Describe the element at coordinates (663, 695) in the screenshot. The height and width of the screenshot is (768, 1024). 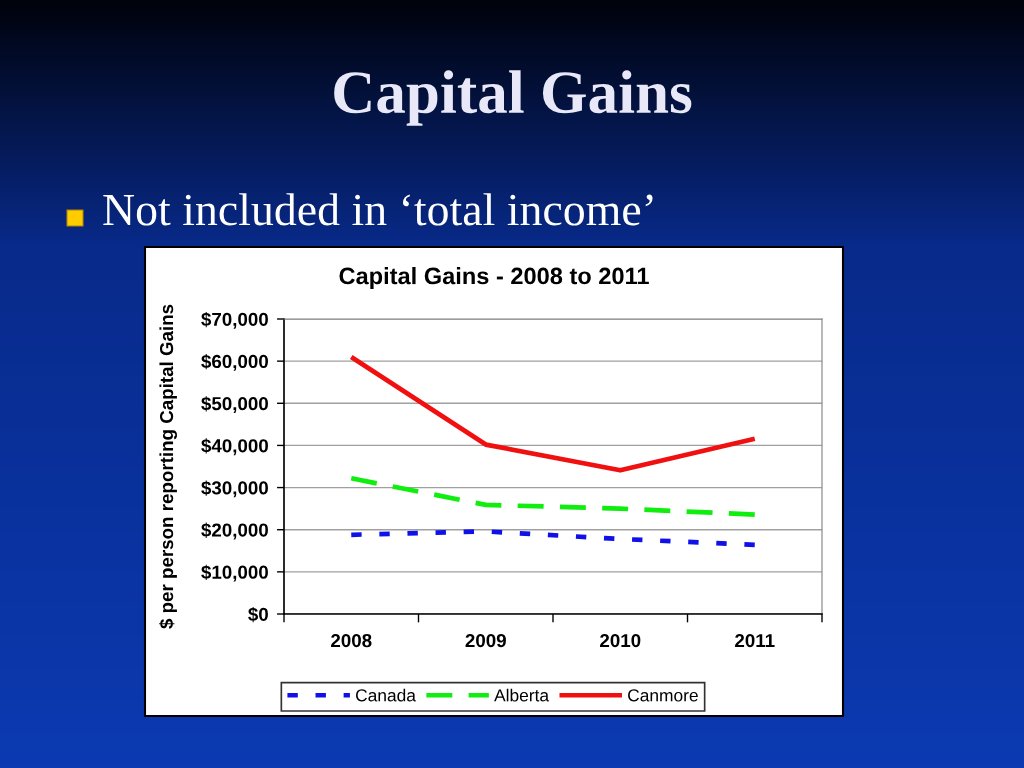
I see `legend-label: Canmore` at that location.